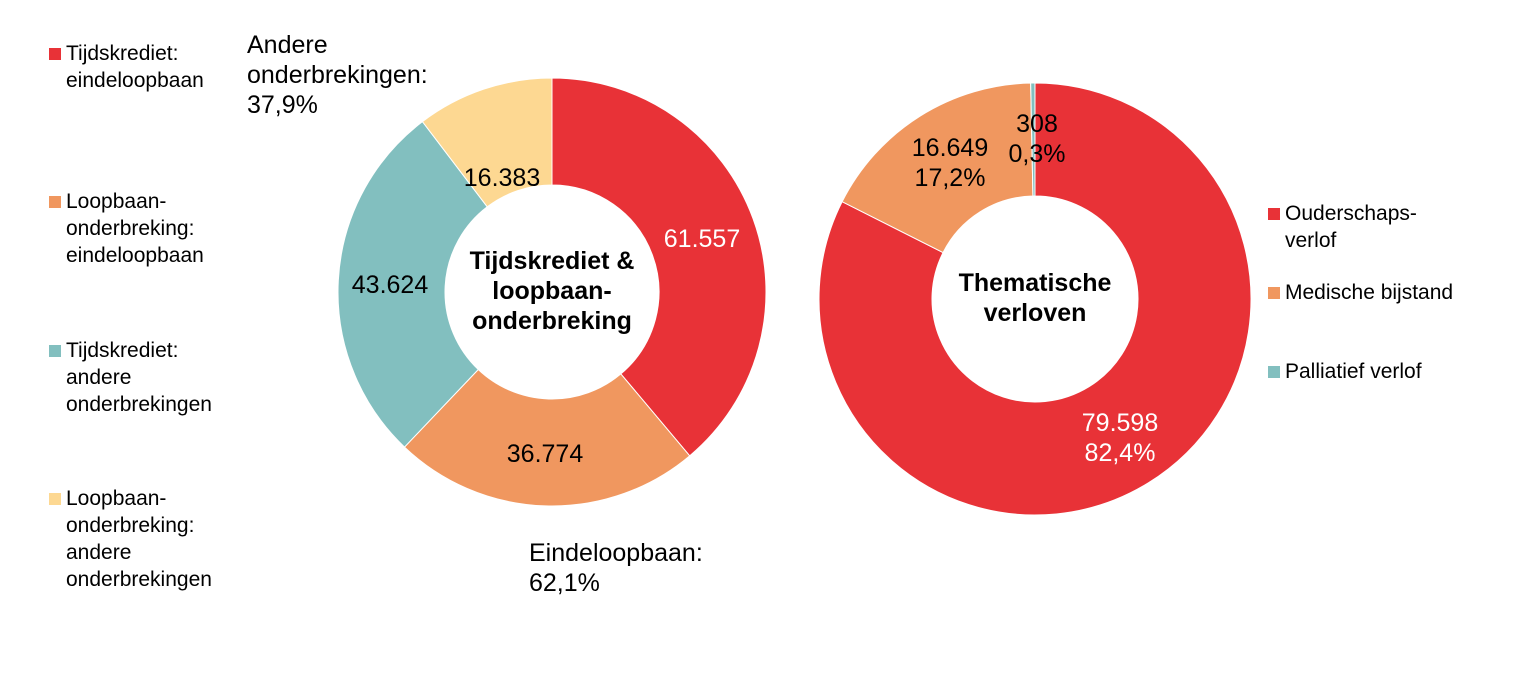 The height and width of the screenshot is (686, 1522). What do you see at coordinates (1120, 423) in the screenshot?
I see `label-line: 79.598` at bounding box center [1120, 423].